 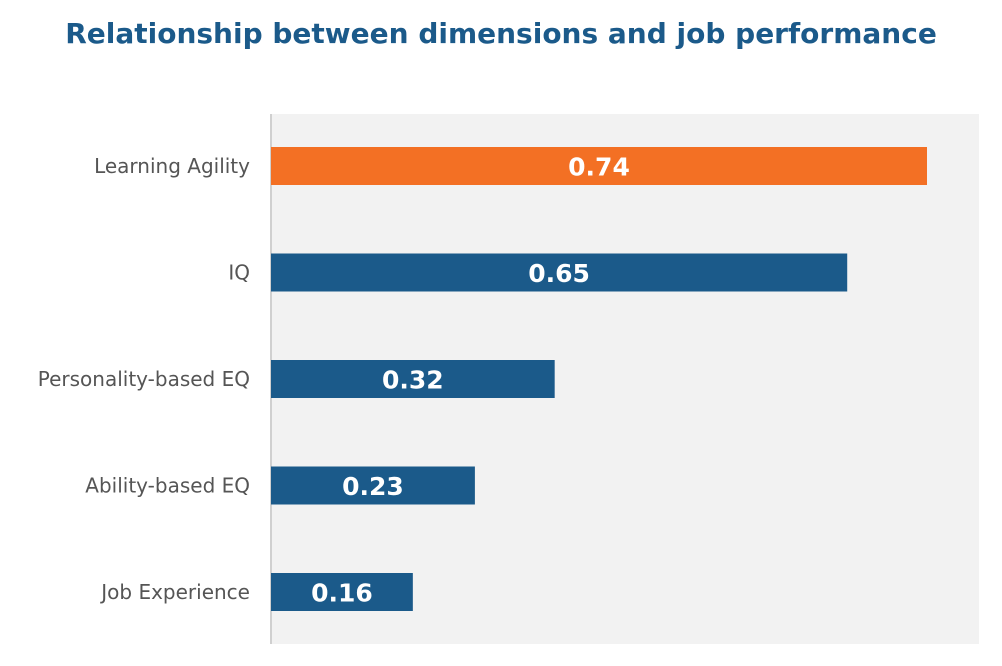 What do you see at coordinates (239, 273) in the screenshot?
I see `category-label: IQ` at bounding box center [239, 273].